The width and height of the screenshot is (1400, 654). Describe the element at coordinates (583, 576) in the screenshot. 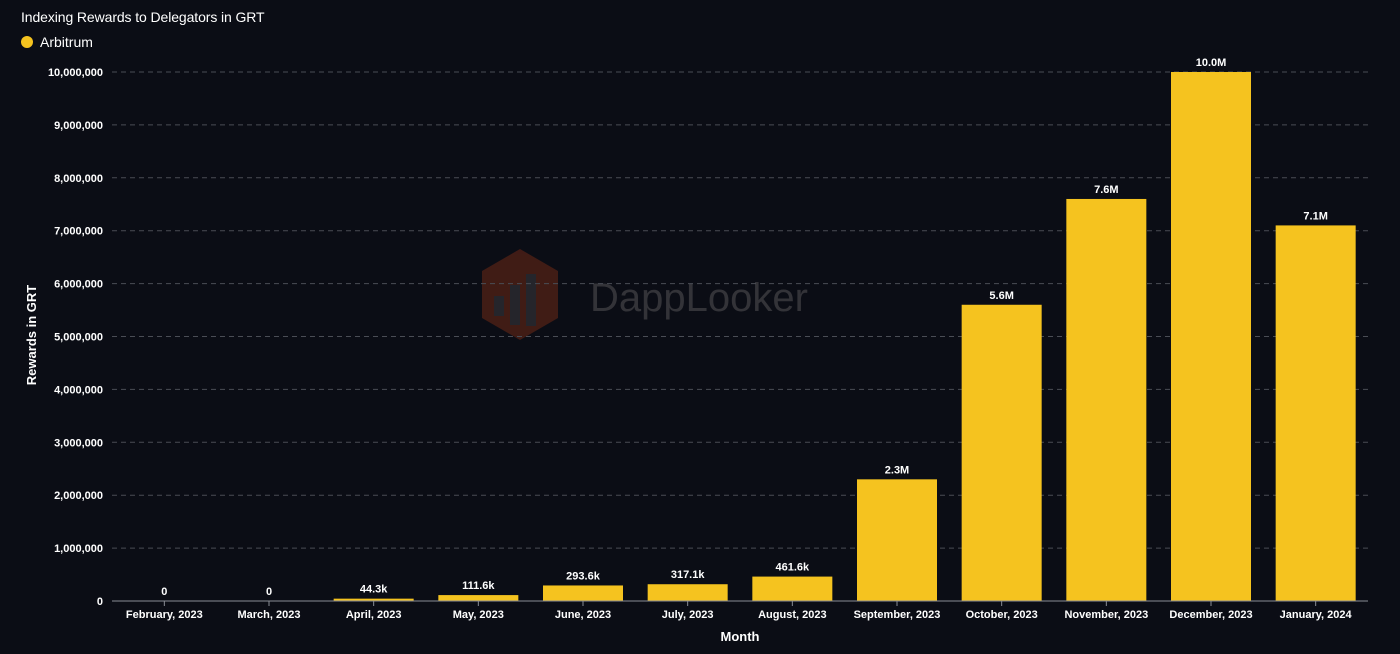

I see `data-label: 293.6k` at that location.